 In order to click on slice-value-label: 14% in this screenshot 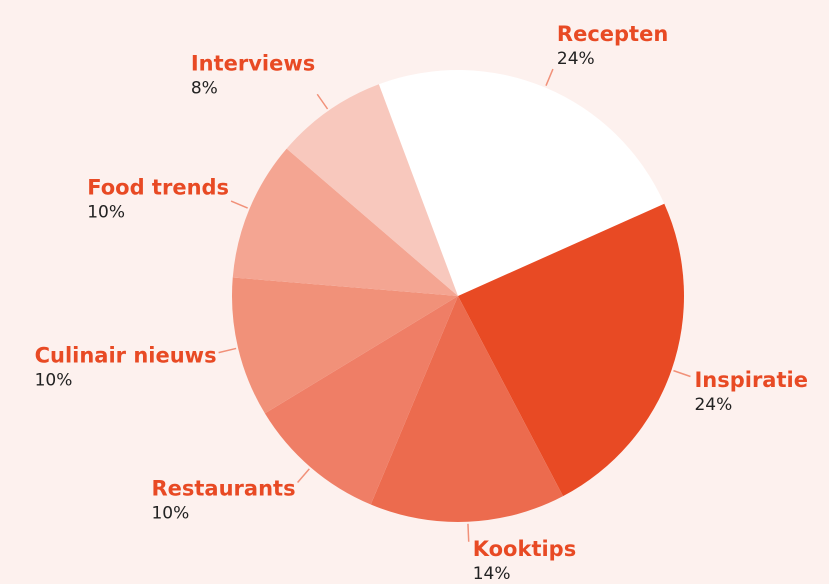, I will do `click(492, 574)`.